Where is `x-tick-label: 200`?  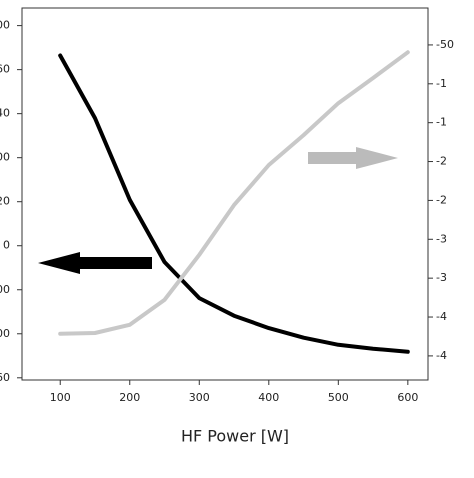 x-tick-label: 200 is located at coordinates (129, 397).